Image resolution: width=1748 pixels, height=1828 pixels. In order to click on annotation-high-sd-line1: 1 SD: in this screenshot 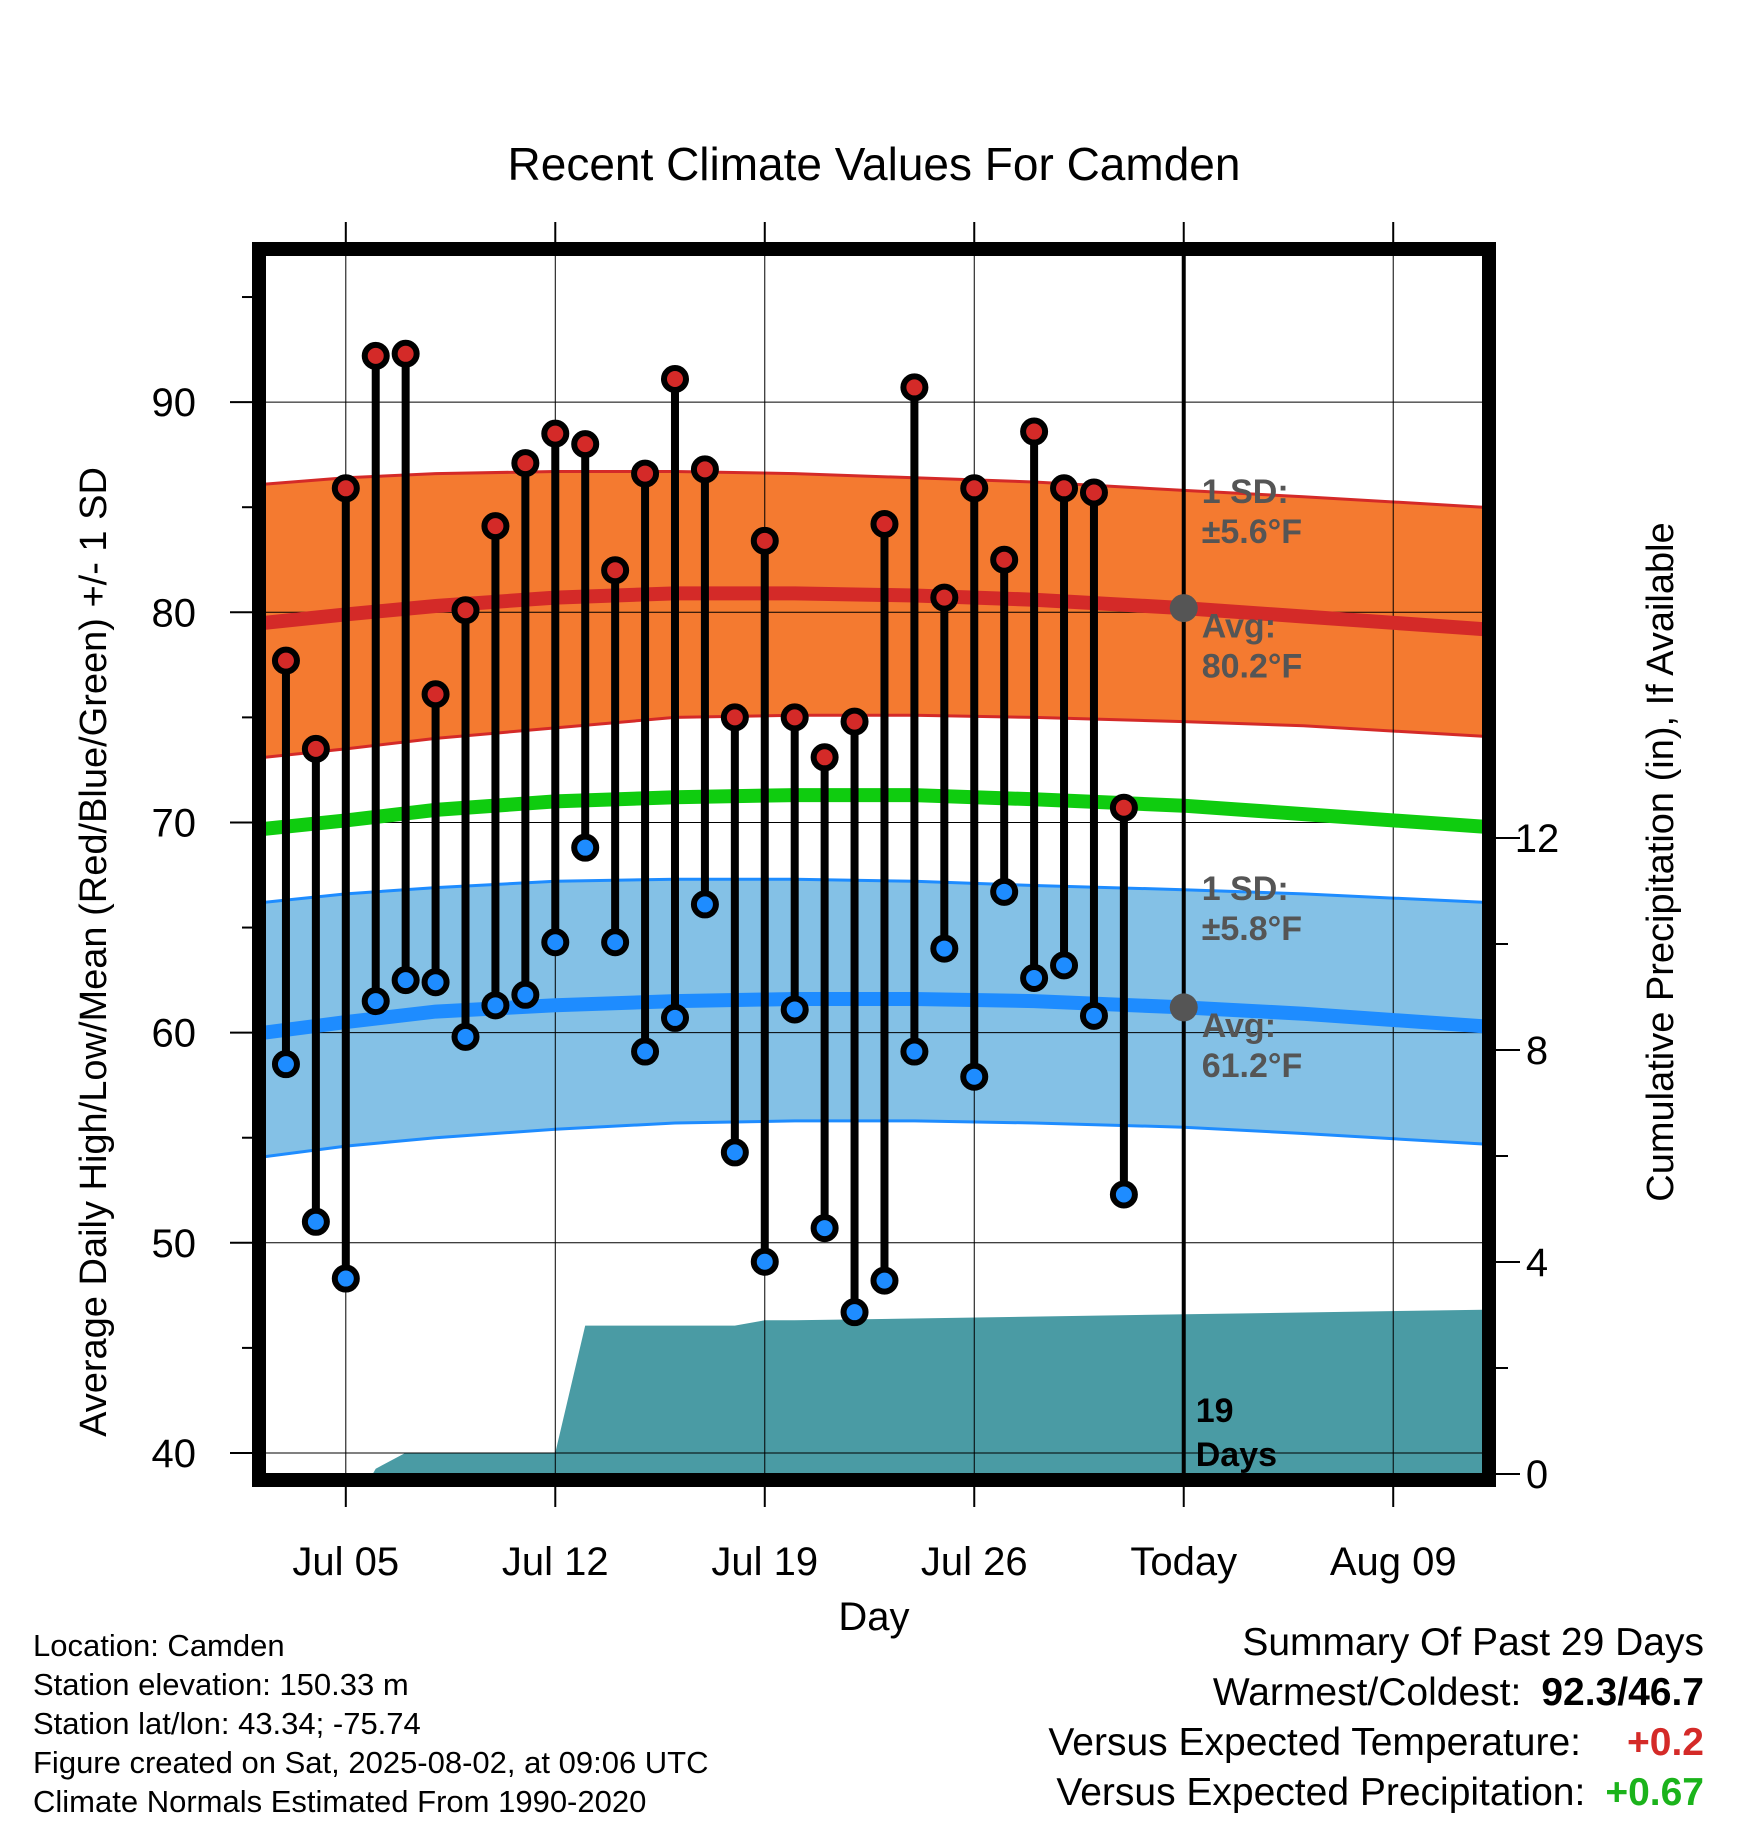, I will do `click(1245, 492)`.